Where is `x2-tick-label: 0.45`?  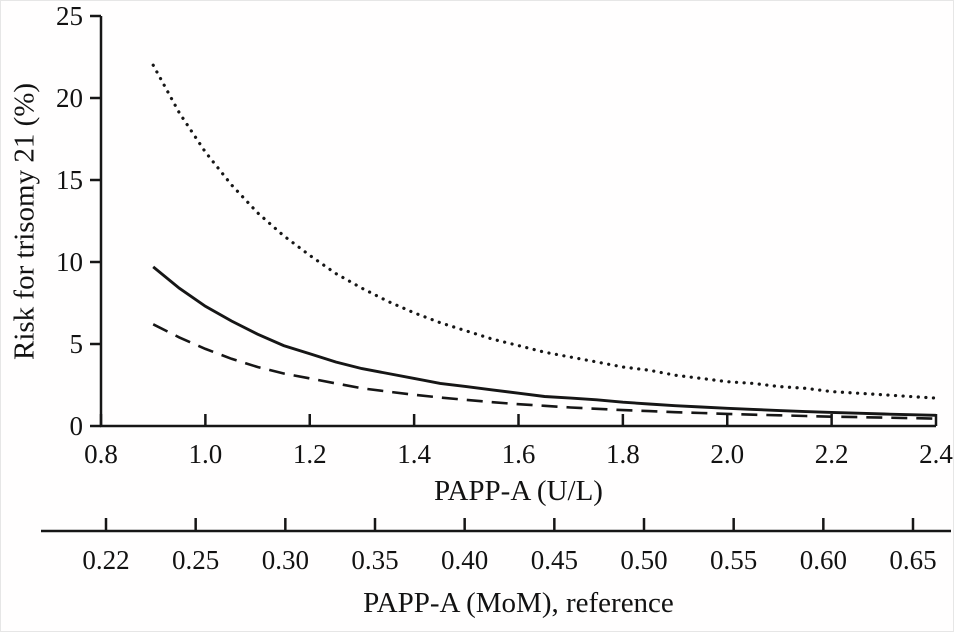 x2-tick-label: 0.45 is located at coordinates (554, 560).